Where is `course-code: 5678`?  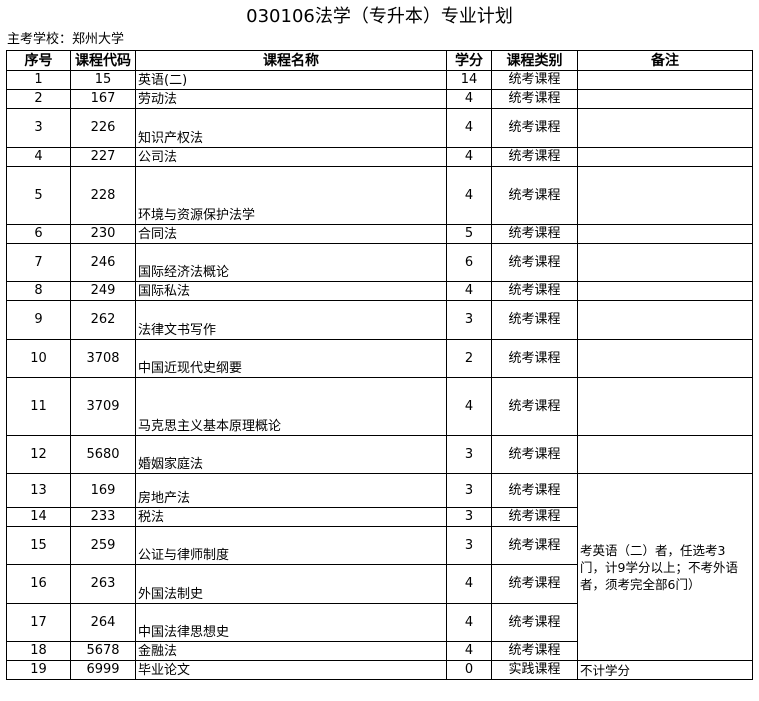 course-code: 5678 is located at coordinates (103, 651).